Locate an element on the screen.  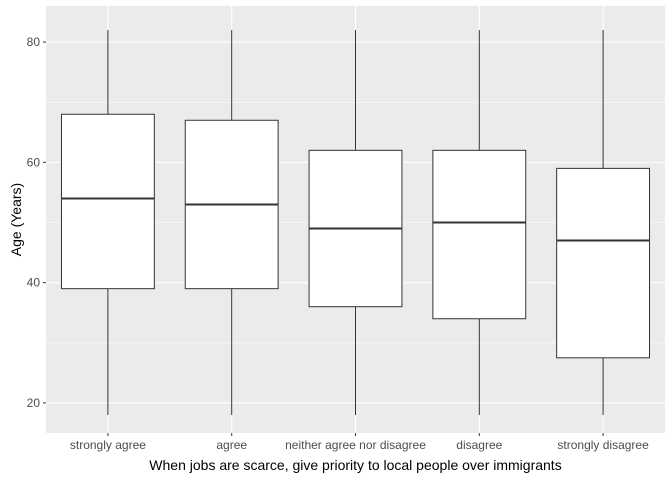
y-axis-title: Age (Years) is located at coordinates (16, 219).